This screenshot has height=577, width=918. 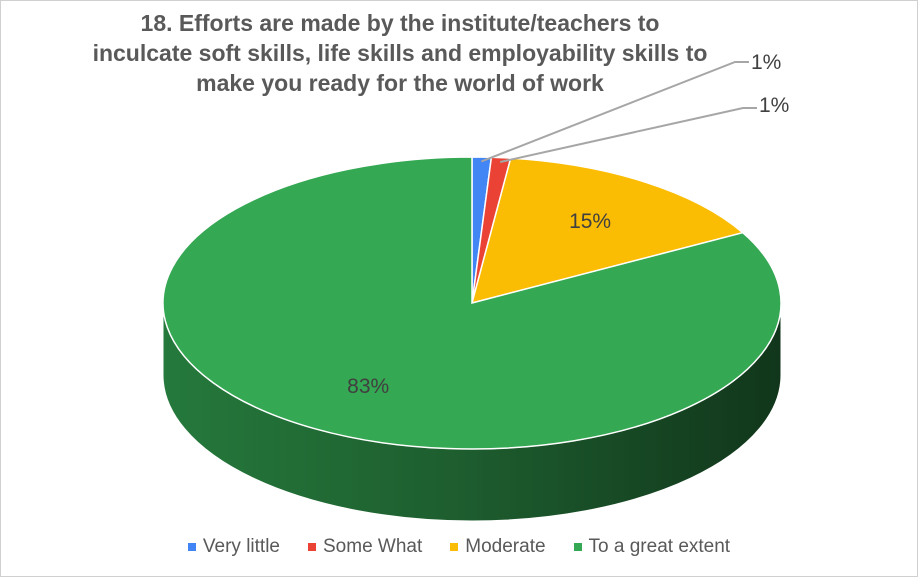 I want to click on legend-swatch-great-extent, so click(x=577, y=547).